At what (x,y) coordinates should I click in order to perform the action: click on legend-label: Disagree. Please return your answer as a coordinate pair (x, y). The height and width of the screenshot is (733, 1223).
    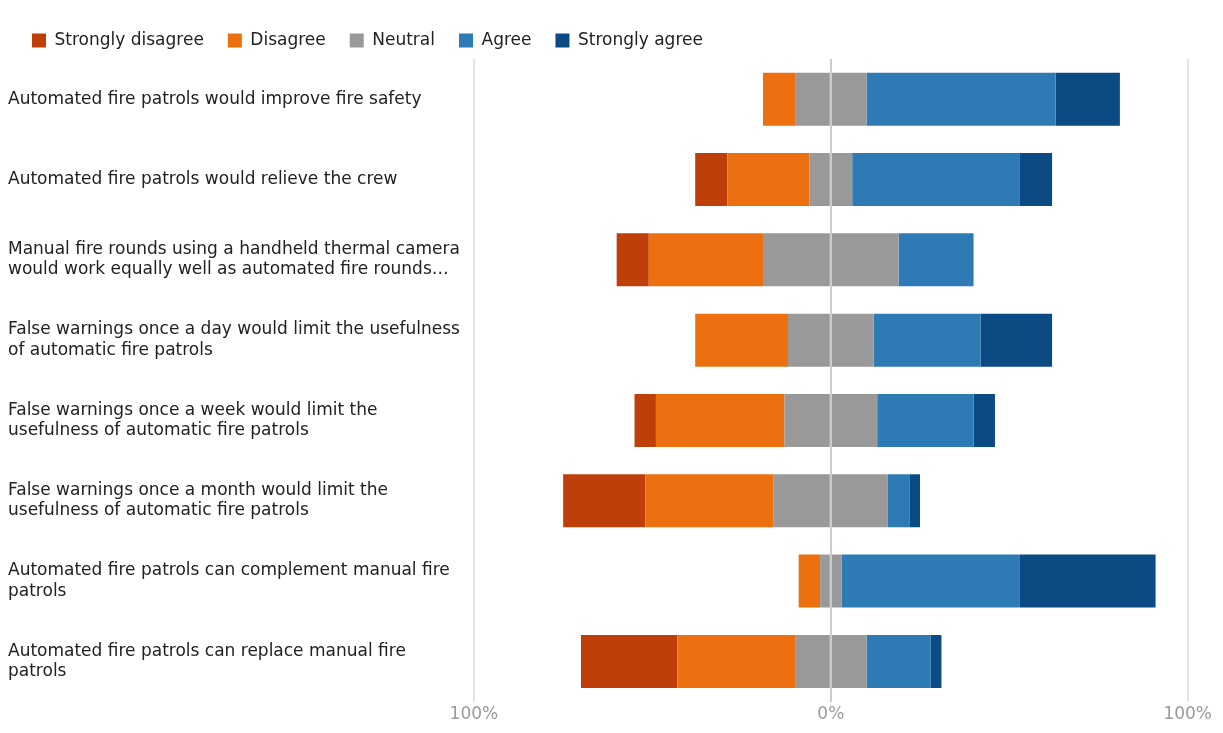
    Looking at the image, I should click on (288, 38).